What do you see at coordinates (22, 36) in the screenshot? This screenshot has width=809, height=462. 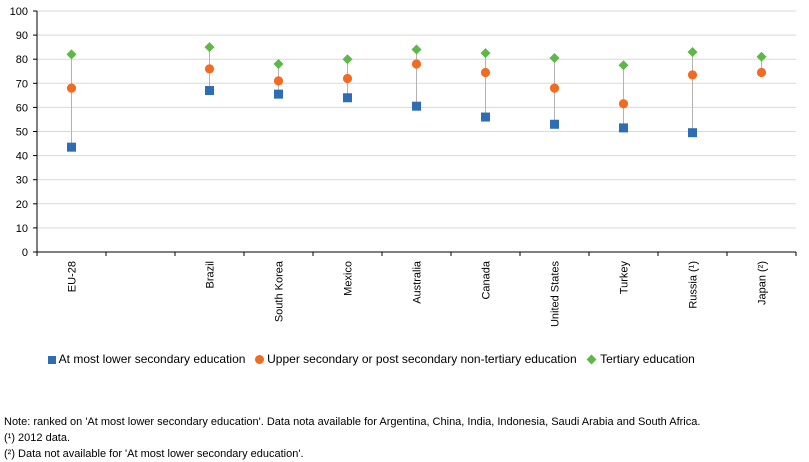 I see `y-tick-label: 90` at bounding box center [22, 36].